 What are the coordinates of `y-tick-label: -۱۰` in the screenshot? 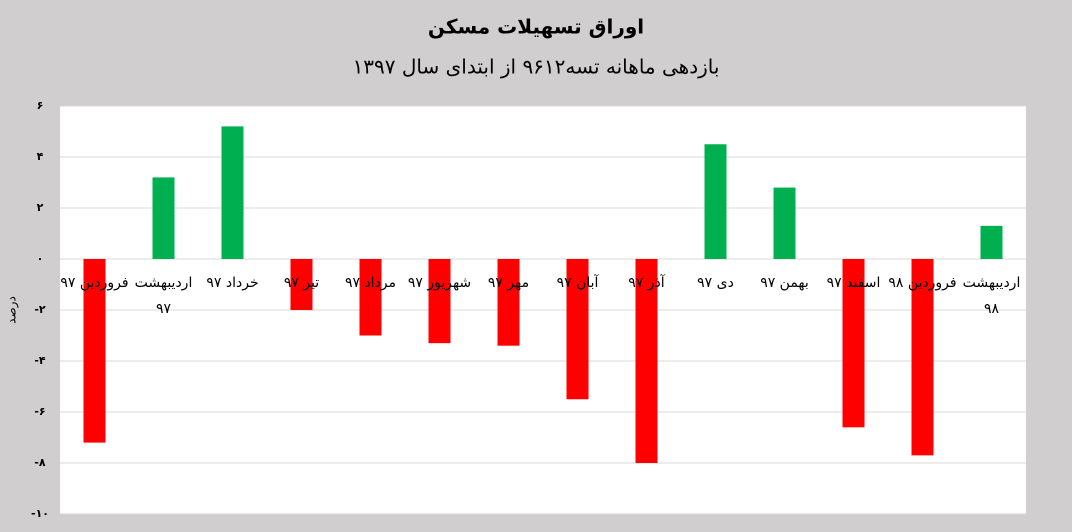 It's located at (40, 513).